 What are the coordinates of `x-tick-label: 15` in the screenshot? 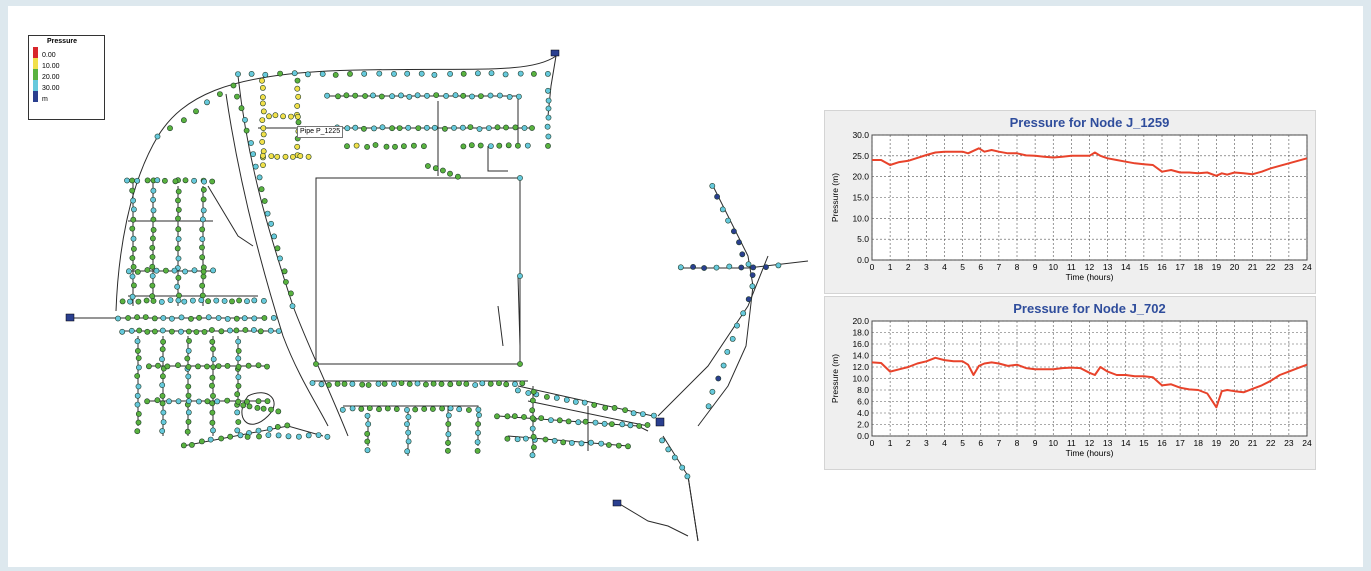 It's located at (1144, 443).